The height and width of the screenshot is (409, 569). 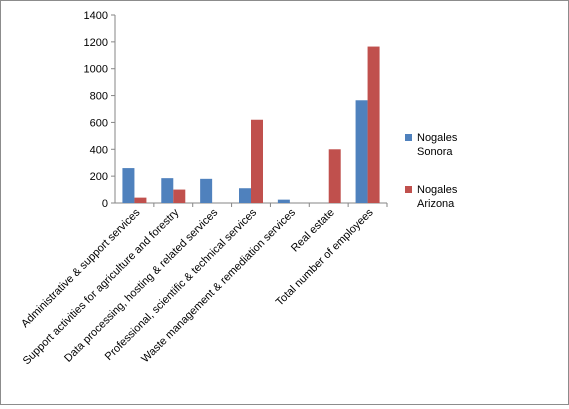 I want to click on y-tick-label: 1000, so click(x=96, y=70).